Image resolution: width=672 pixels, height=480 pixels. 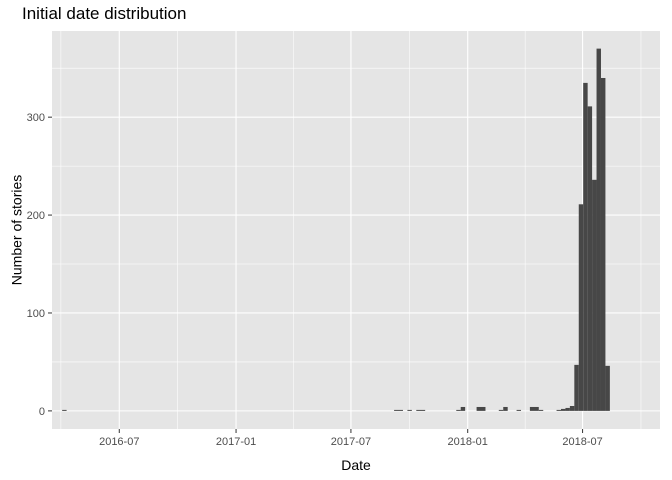 What do you see at coordinates (119, 442) in the screenshot?
I see `x-tick-label: 2016-07` at bounding box center [119, 442].